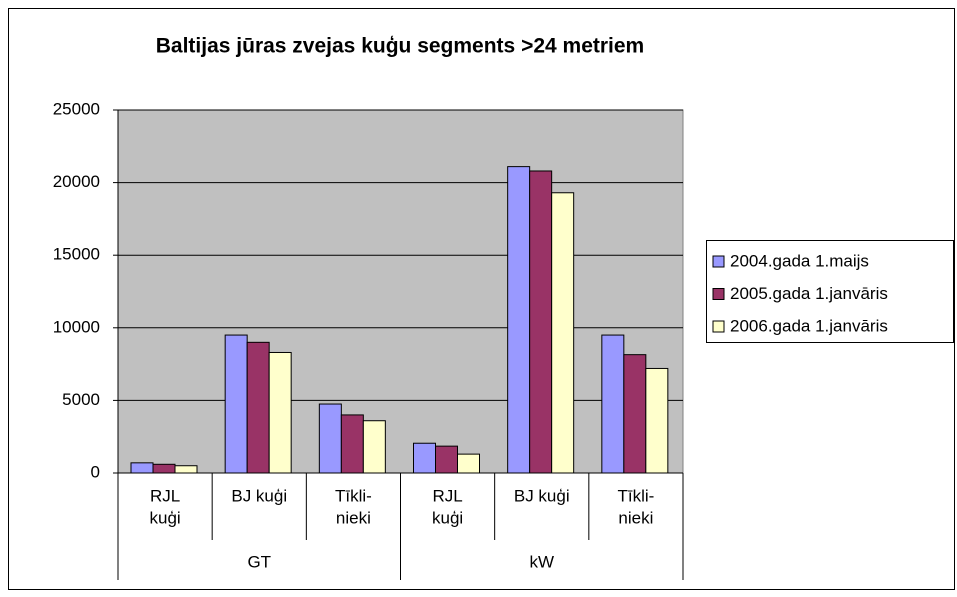 The image size is (957, 597). Describe the element at coordinates (76, 108) in the screenshot. I see `y-tick-label: 25000` at that location.